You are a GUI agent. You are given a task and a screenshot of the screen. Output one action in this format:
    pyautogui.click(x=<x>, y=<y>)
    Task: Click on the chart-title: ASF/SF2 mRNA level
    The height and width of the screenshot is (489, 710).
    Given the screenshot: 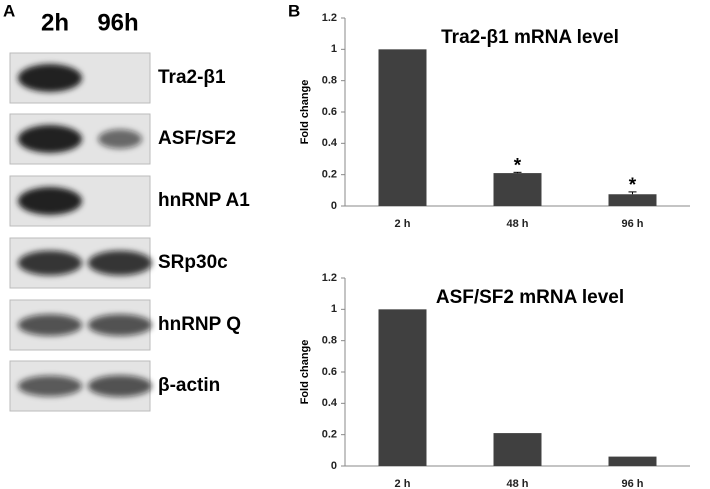 What is the action you would take?
    pyautogui.click(x=530, y=297)
    